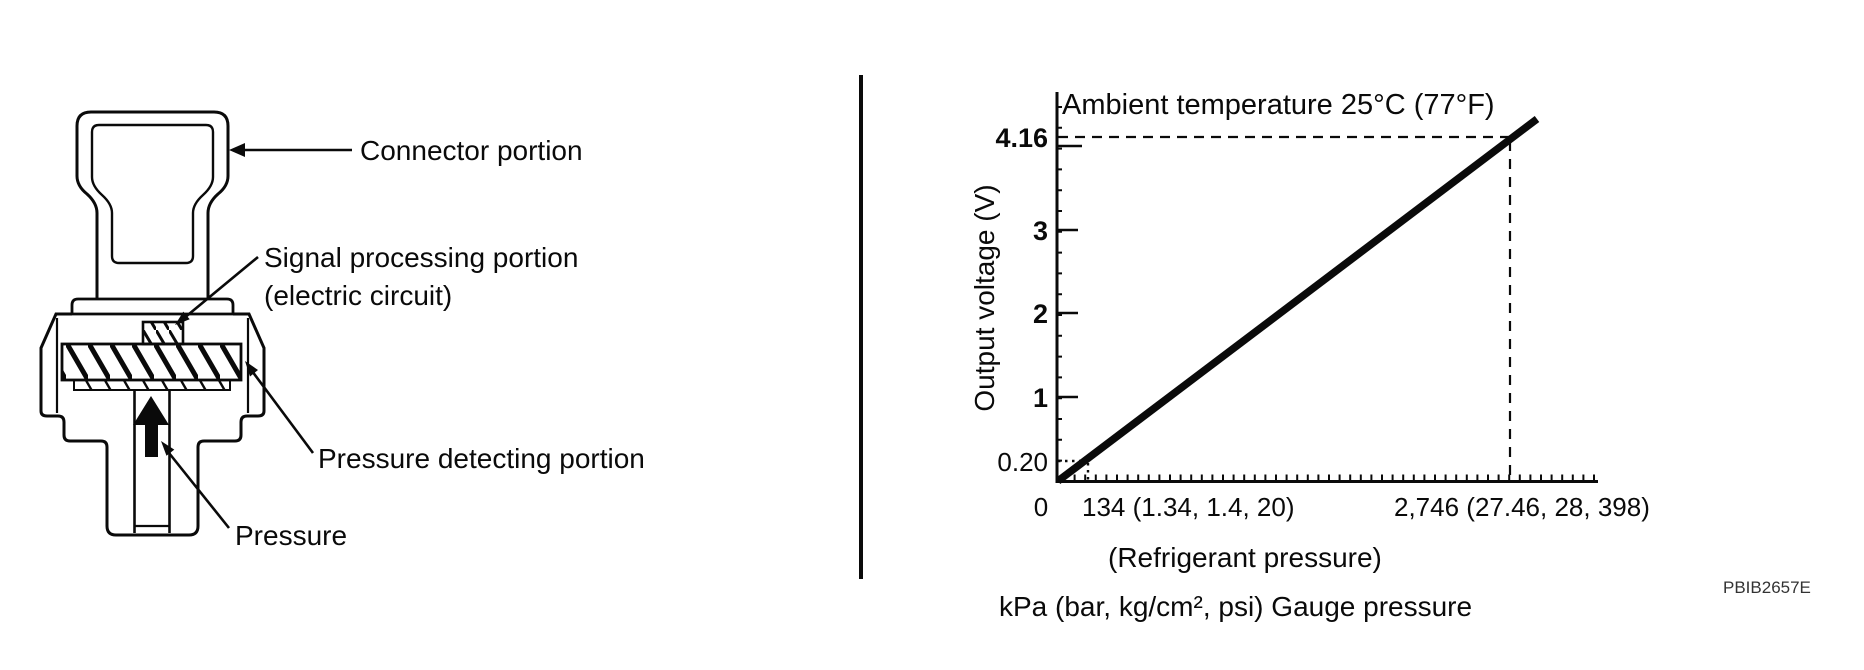 This screenshot has width=1864, height=670. What do you see at coordinates (152, 385) in the screenshot?
I see `detecting-strip` at bounding box center [152, 385].